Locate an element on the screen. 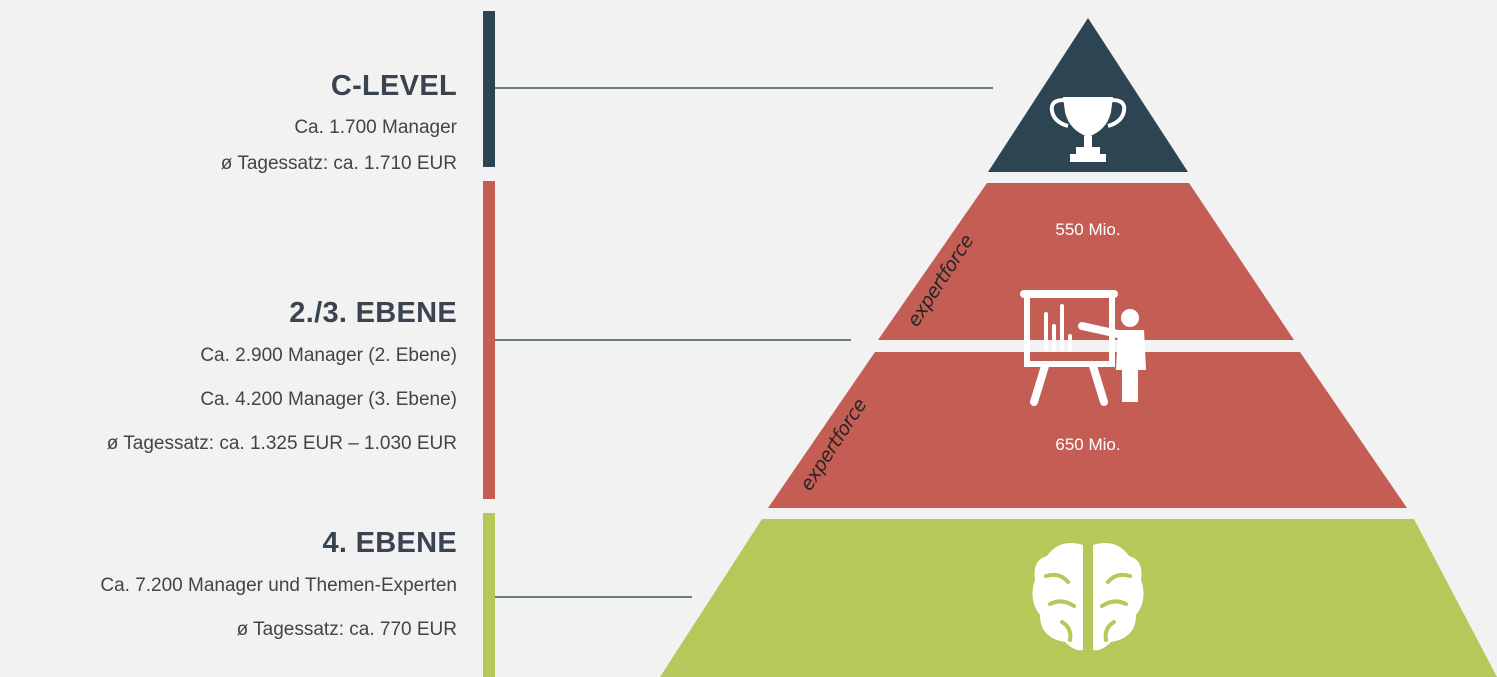 The width and height of the screenshot is (1497, 677). bar-4-level is located at coordinates (489, 595).